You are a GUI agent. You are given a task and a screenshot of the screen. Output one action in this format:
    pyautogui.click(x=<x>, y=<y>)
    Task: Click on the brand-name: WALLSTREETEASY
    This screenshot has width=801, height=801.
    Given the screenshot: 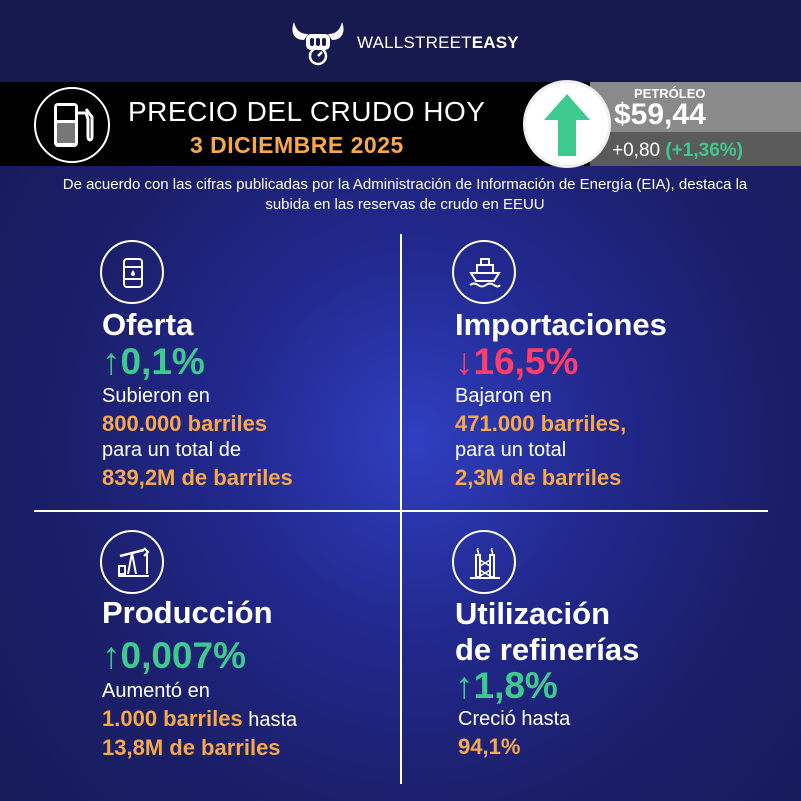 What is the action you would take?
    pyautogui.click(x=438, y=43)
    